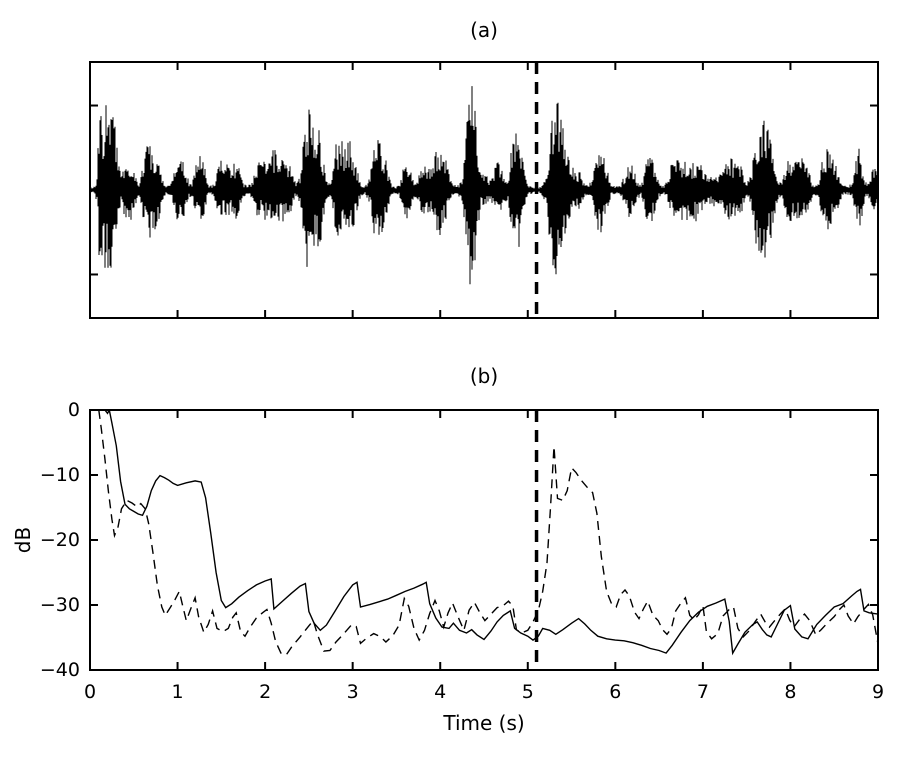 The height and width of the screenshot is (757, 921). Describe the element at coordinates (878, 692) in the screenshot. I see `x-tick-label: 9` at that location.